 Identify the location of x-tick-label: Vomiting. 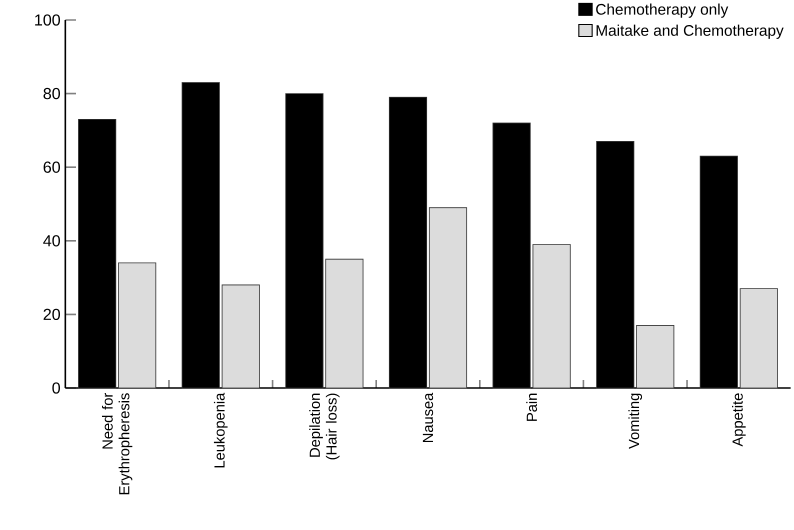
(635, 421).